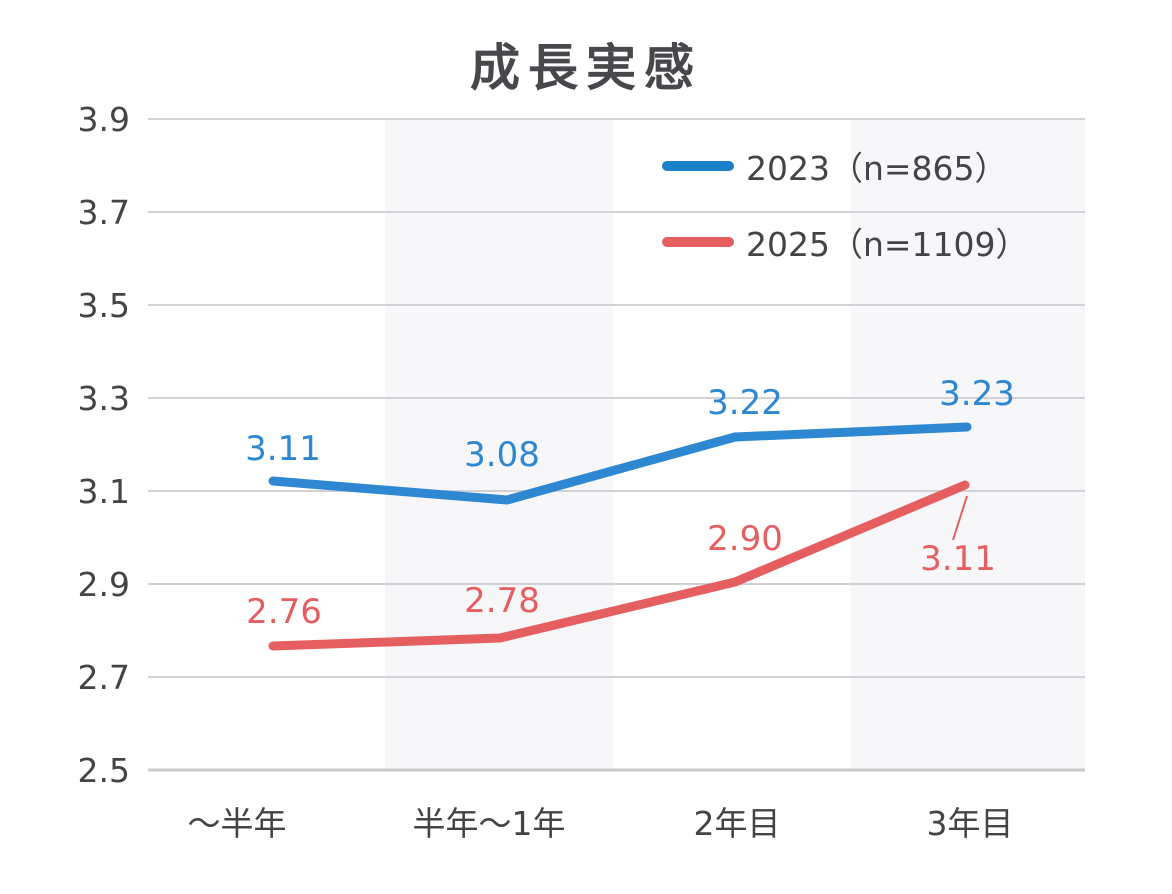 The height and width of the screenshot is (894, 1172). I want to click on shaded-band-col2, so click(499, 444).